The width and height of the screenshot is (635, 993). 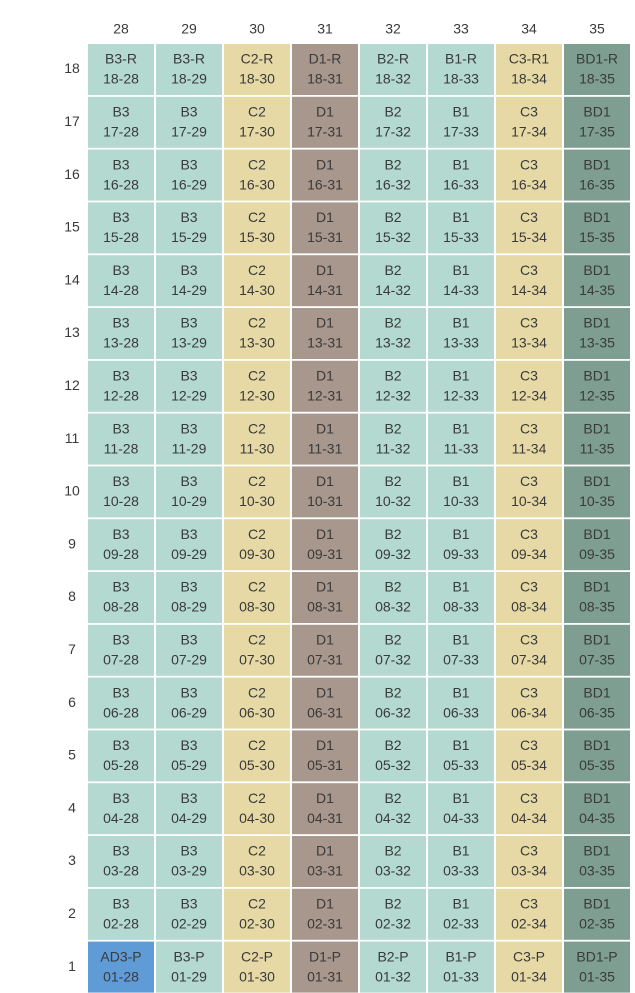 I want to click on unit-code: 02-33, so click(x=461, y=924).